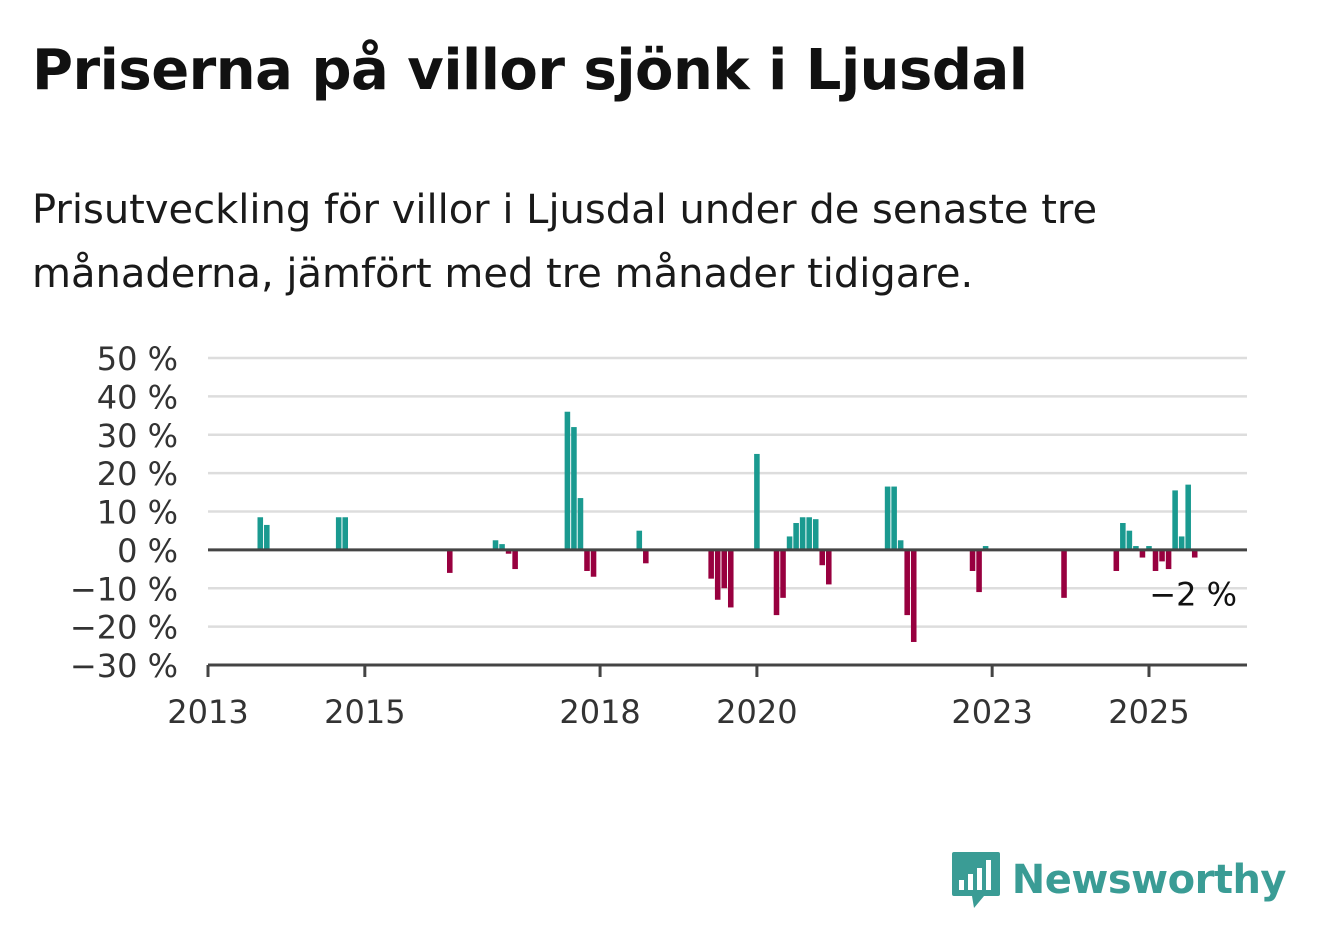 The image size is (1322, 939). Describe the element at coordinates (756, 712) in the screenshot. I see `x-tick-label: 2020` at that location.